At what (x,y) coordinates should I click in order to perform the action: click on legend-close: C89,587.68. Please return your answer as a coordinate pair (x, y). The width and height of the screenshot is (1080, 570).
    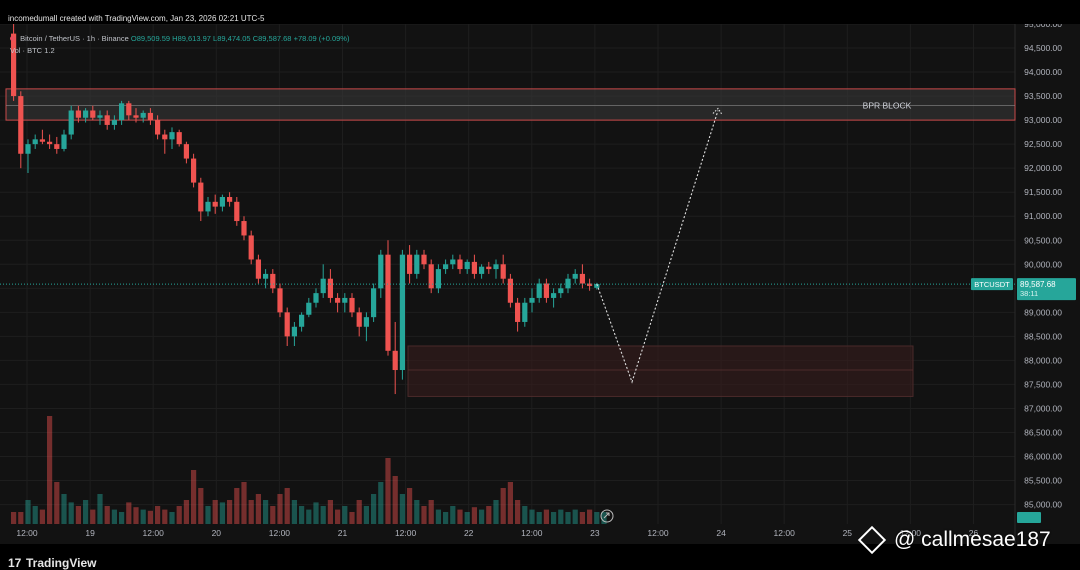
    Looking at the image, I should click on (272, 38).